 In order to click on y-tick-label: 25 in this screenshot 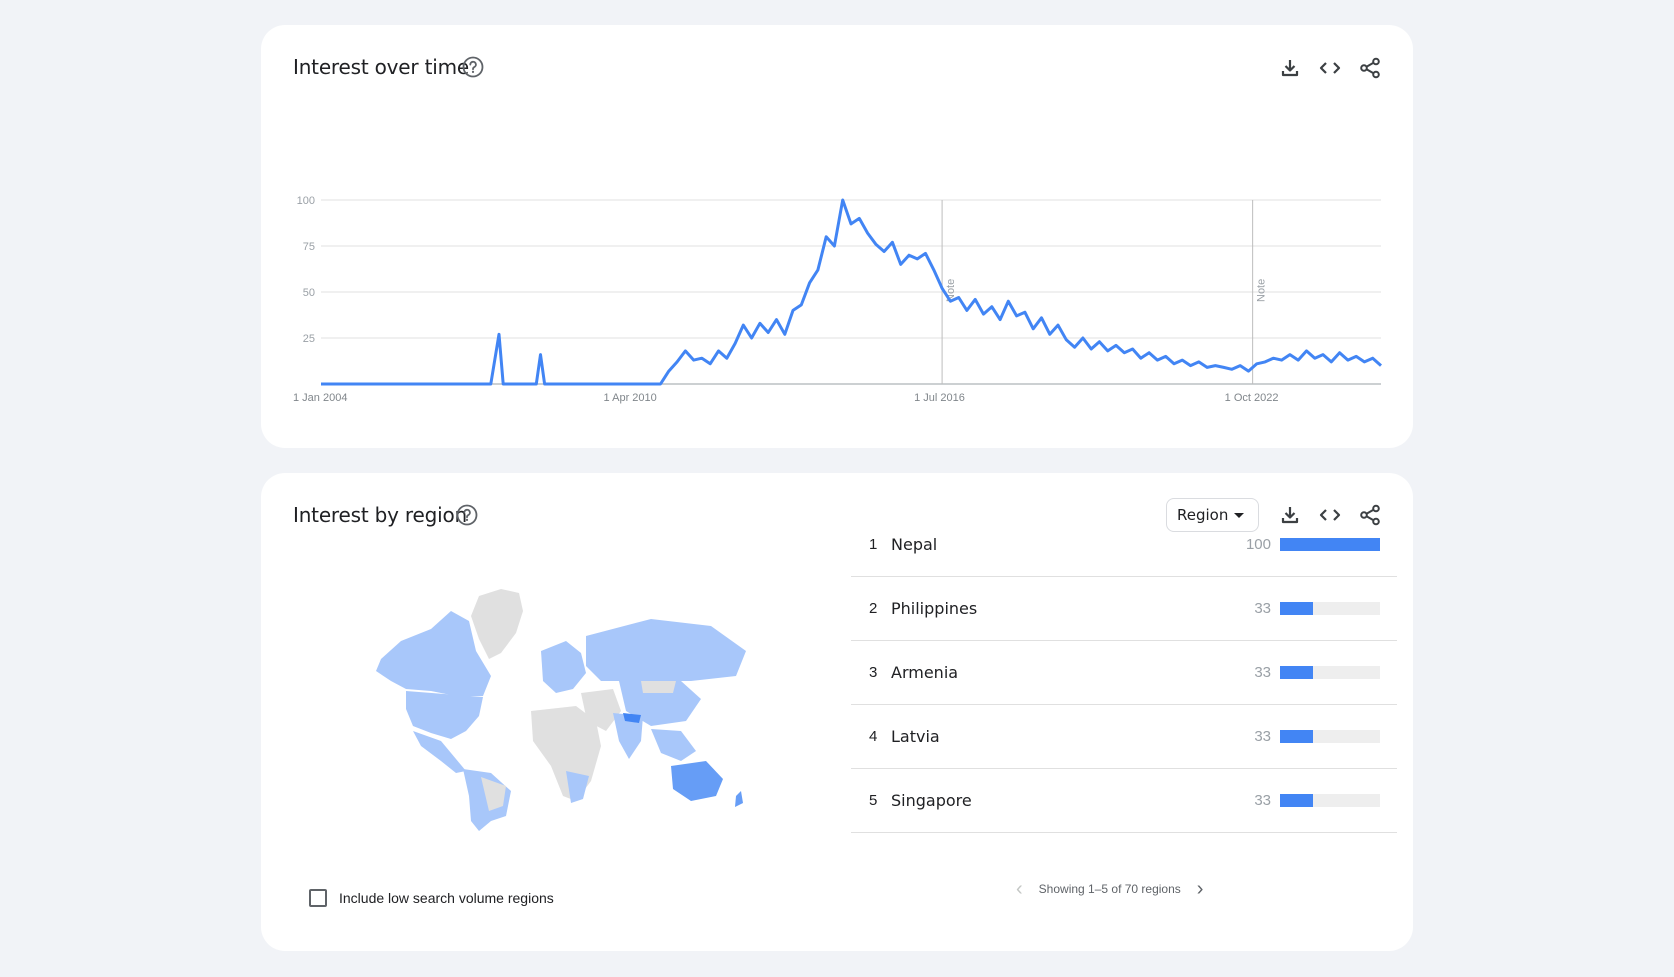, I will do `click(309, 339)`.